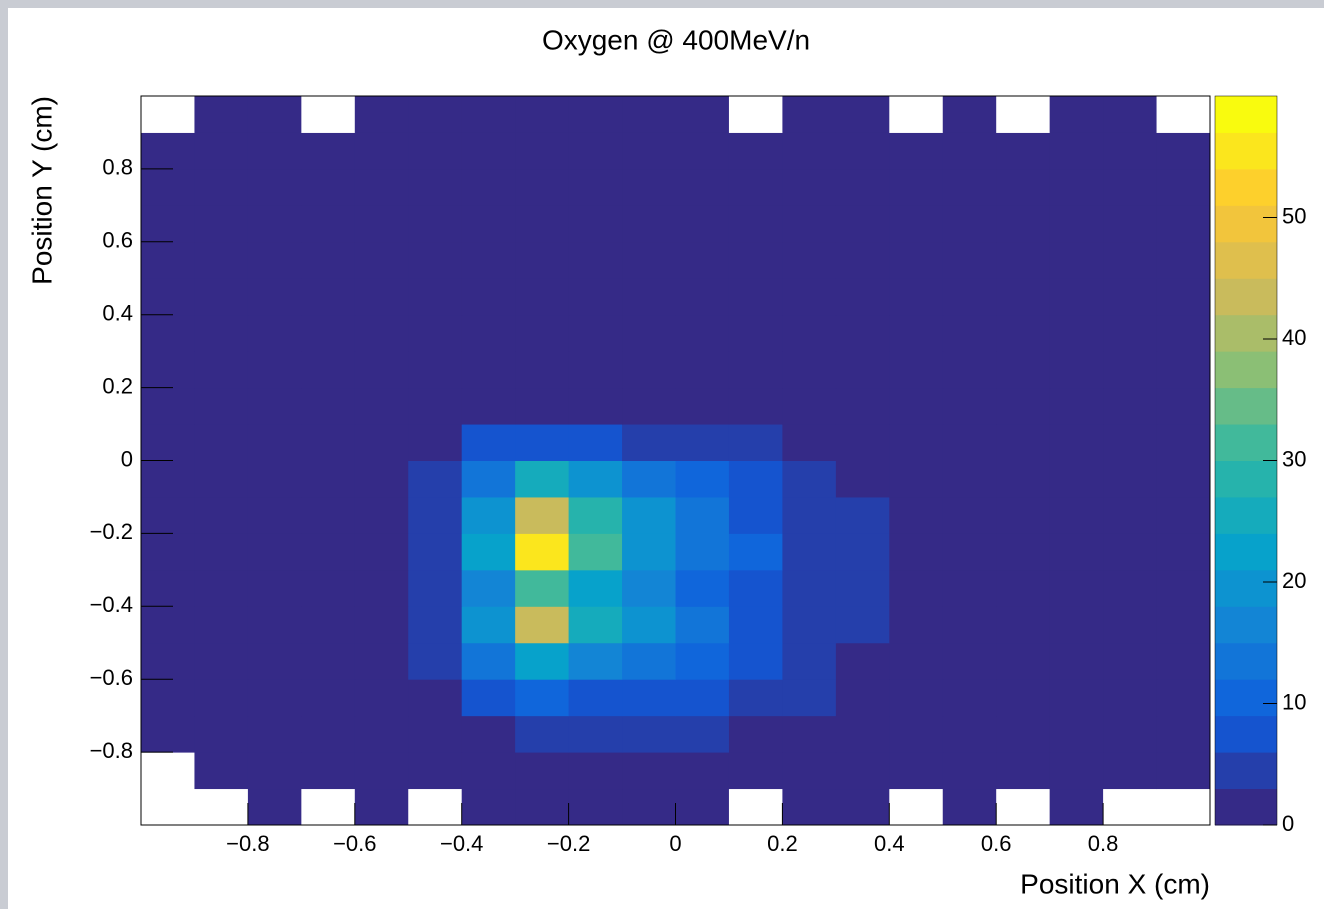 The height and width of the screenshot is (909, 1324). Describe the element at coordinates (996, 843) in the screenshot. I see `x-tick-label: 0.6` at that location.